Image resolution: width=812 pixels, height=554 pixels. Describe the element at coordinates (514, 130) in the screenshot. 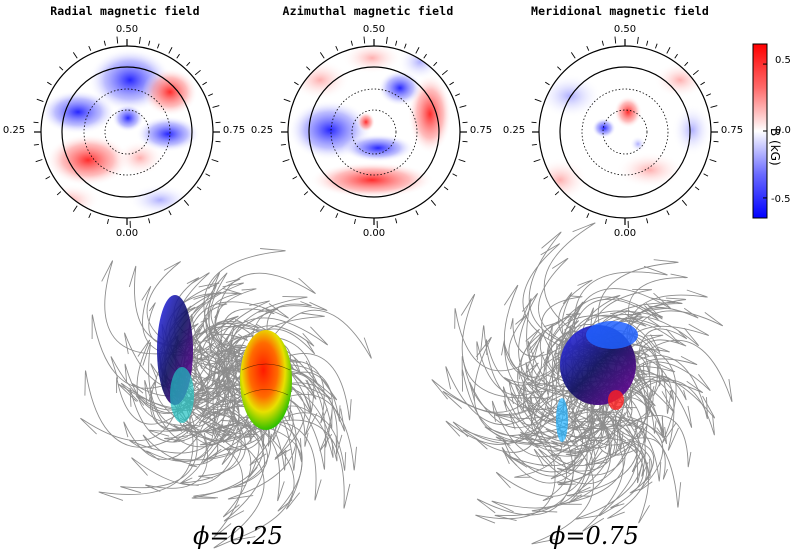

I see `meridional-phase-left: 0.25` at that location.